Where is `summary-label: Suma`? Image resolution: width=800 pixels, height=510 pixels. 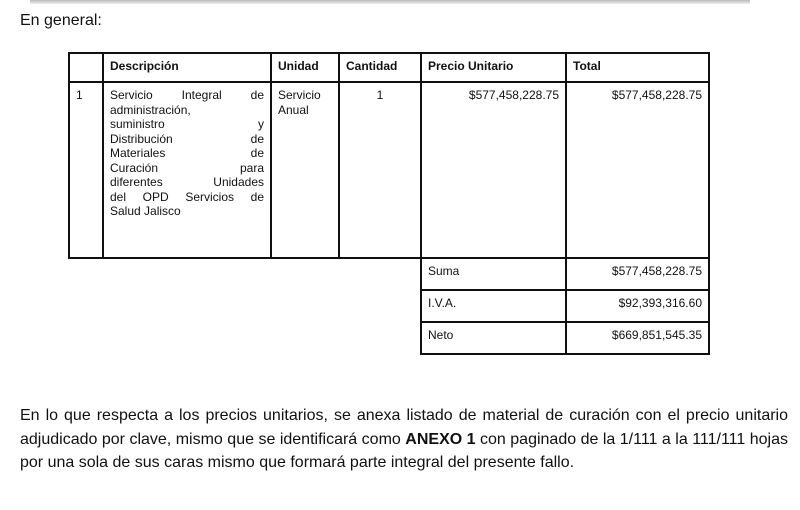 summary-label: Suma is located at coordinates (493, 274).